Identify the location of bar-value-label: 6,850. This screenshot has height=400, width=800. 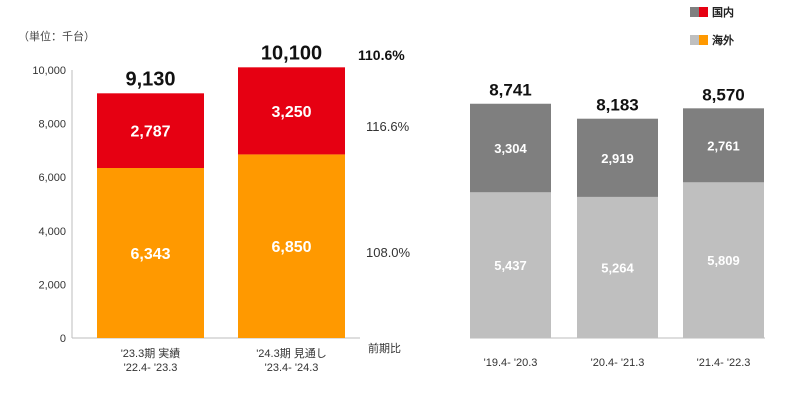
(291, 247).